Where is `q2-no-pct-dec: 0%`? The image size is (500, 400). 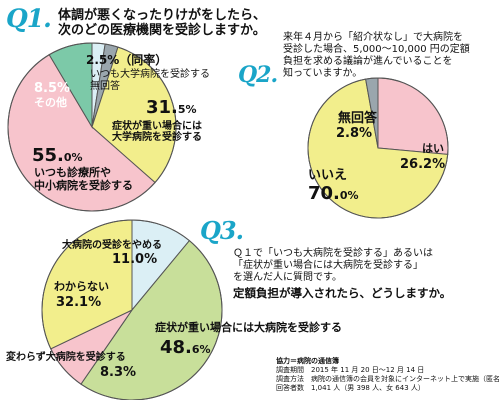 q2-no-pct-dec: 0% is located at coordinates (349, 195).